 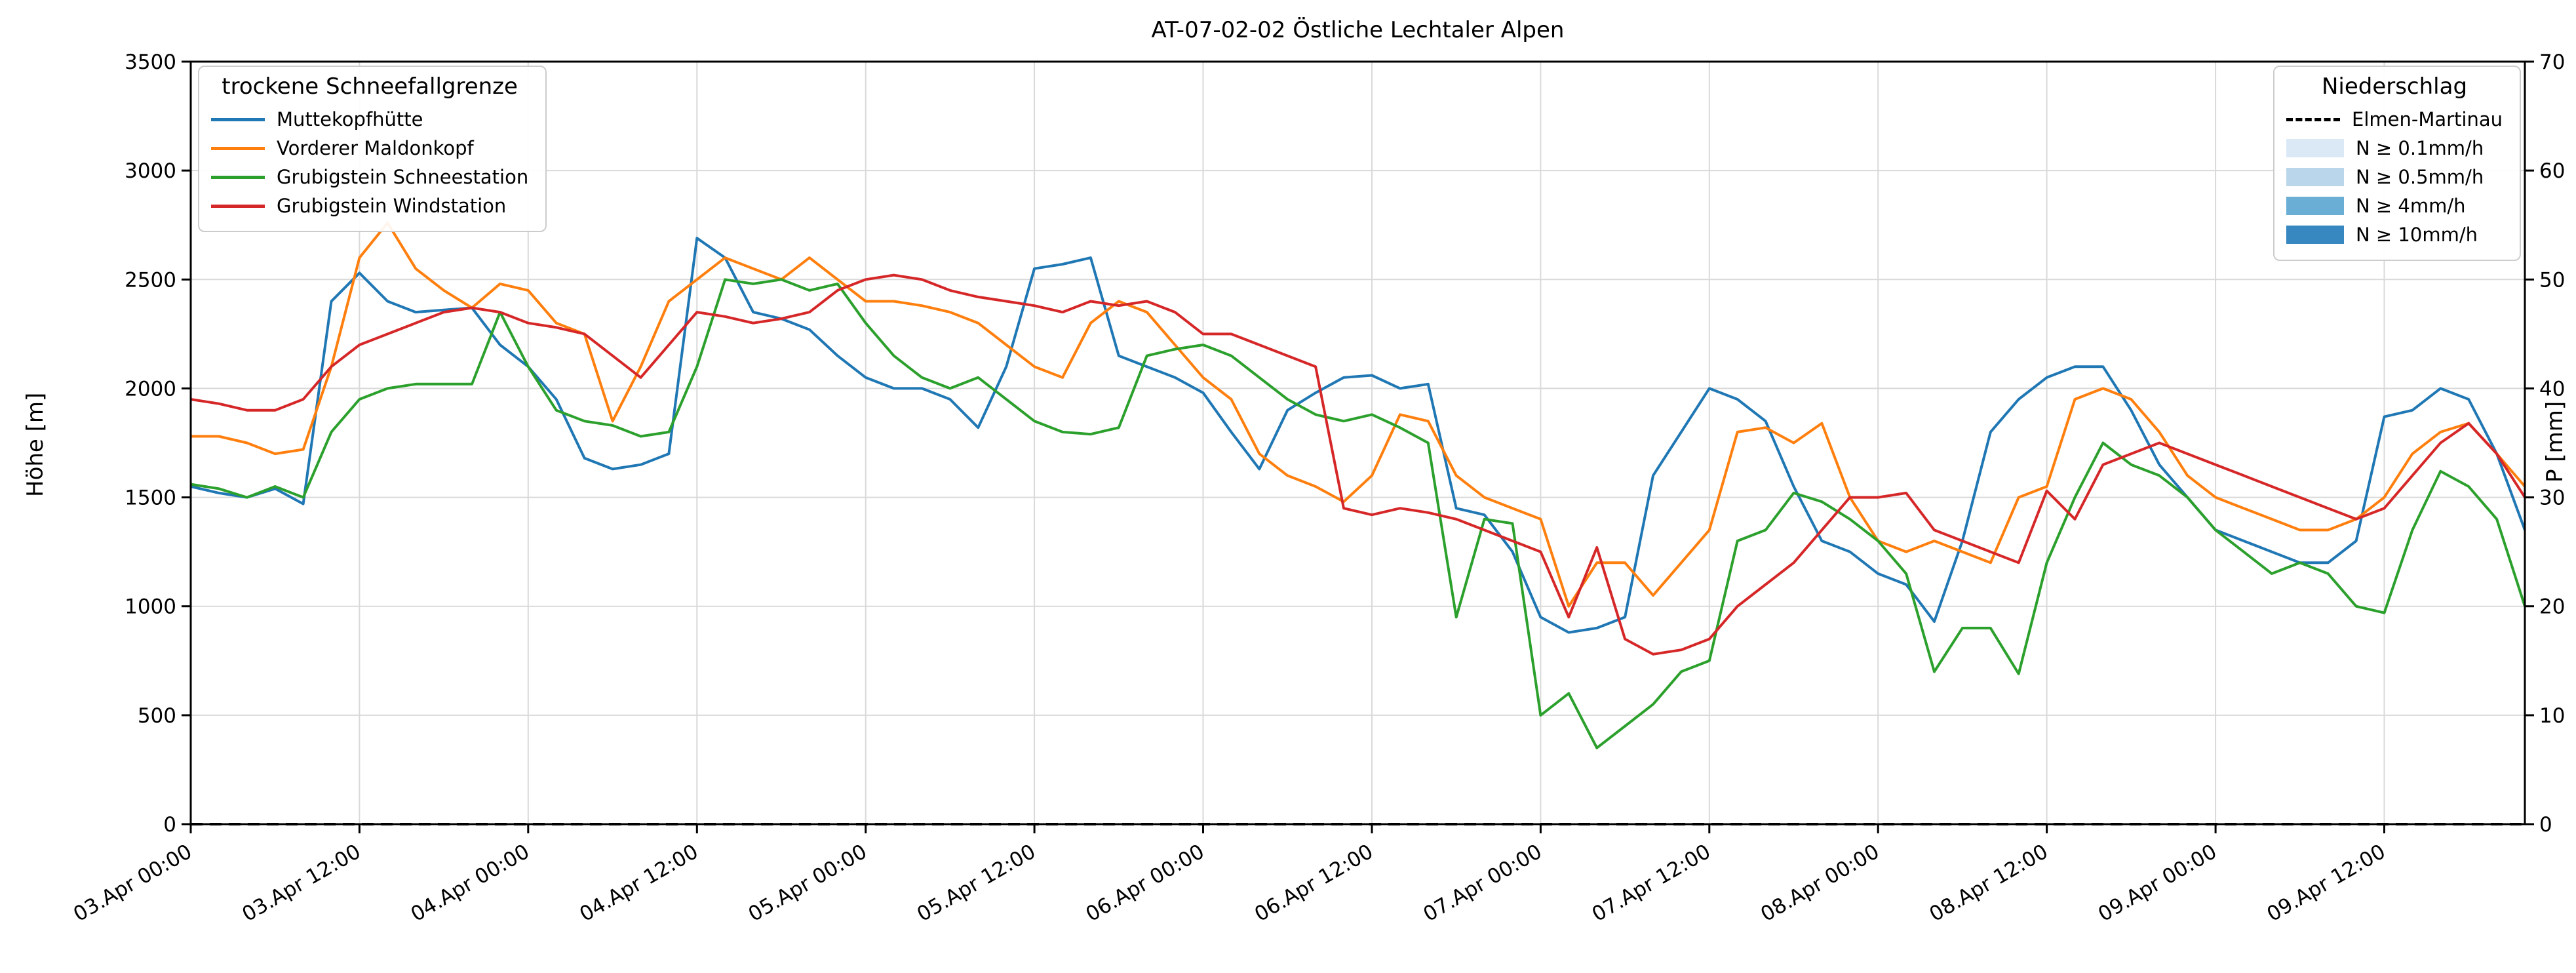 What do you see at coordinates (169, 825) in the screenshot?
I see `y-tick-label-left: 0` at bounding box center [169, 825].